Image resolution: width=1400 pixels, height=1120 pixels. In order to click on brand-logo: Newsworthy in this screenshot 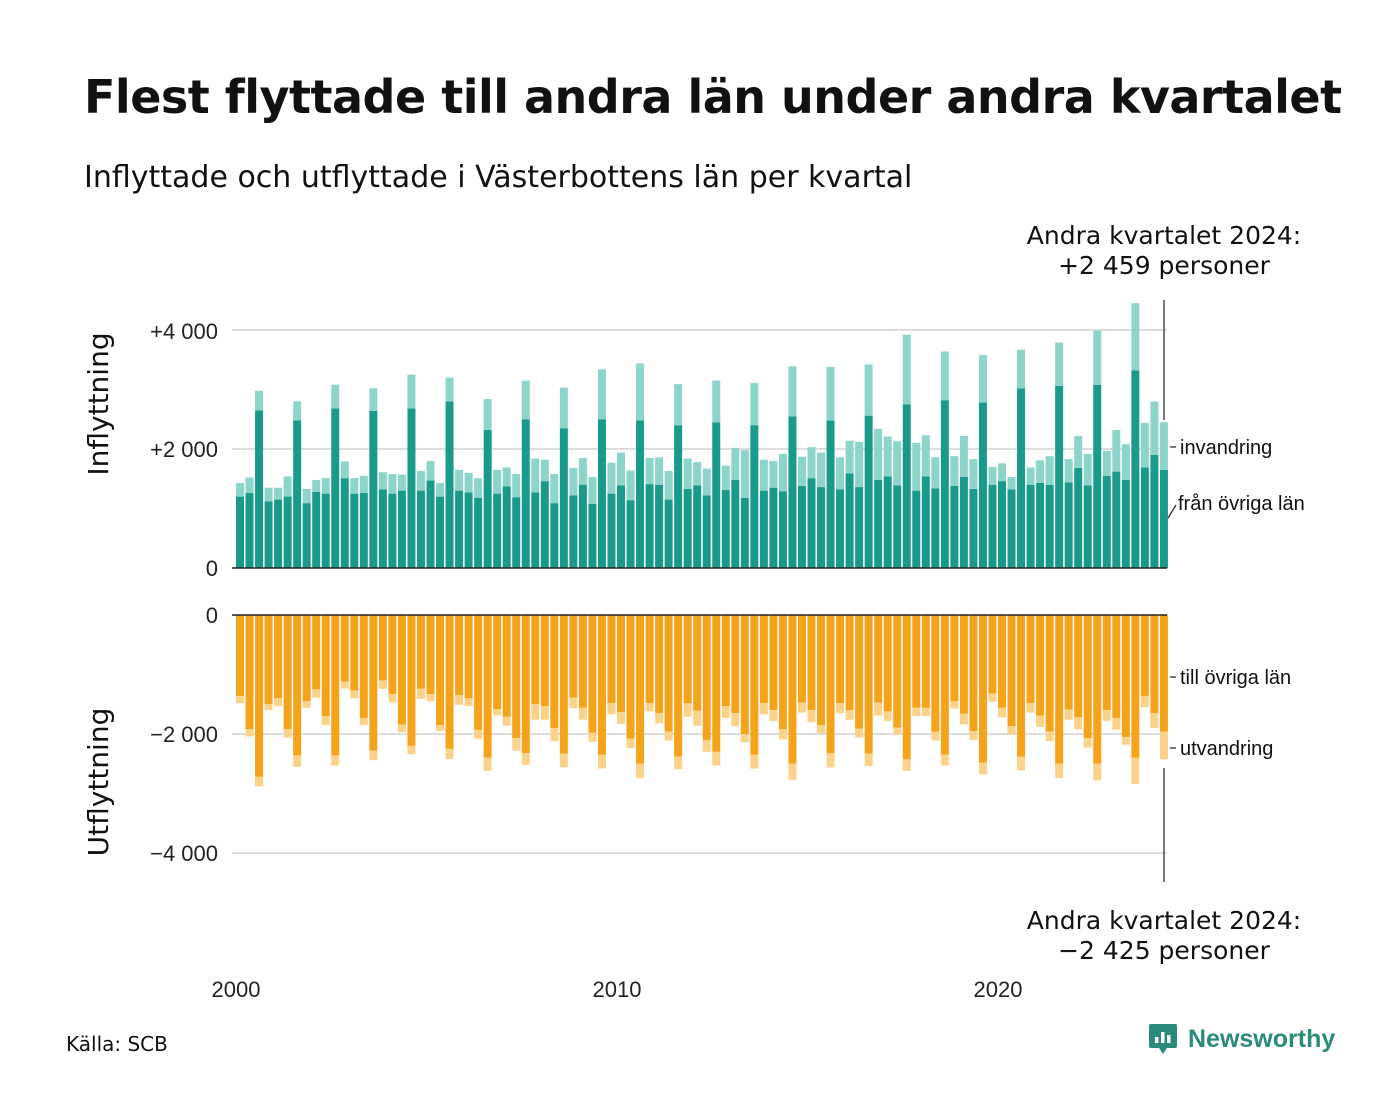, I will do `click(1241, 1039)`.